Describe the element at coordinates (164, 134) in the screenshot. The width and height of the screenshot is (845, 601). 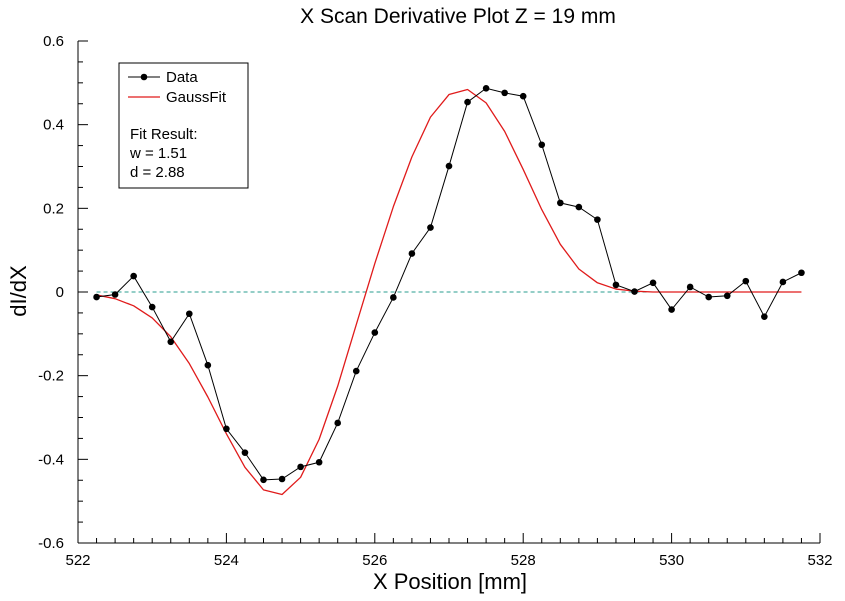
I see `fit-result-label: Fit Result:` at that location.